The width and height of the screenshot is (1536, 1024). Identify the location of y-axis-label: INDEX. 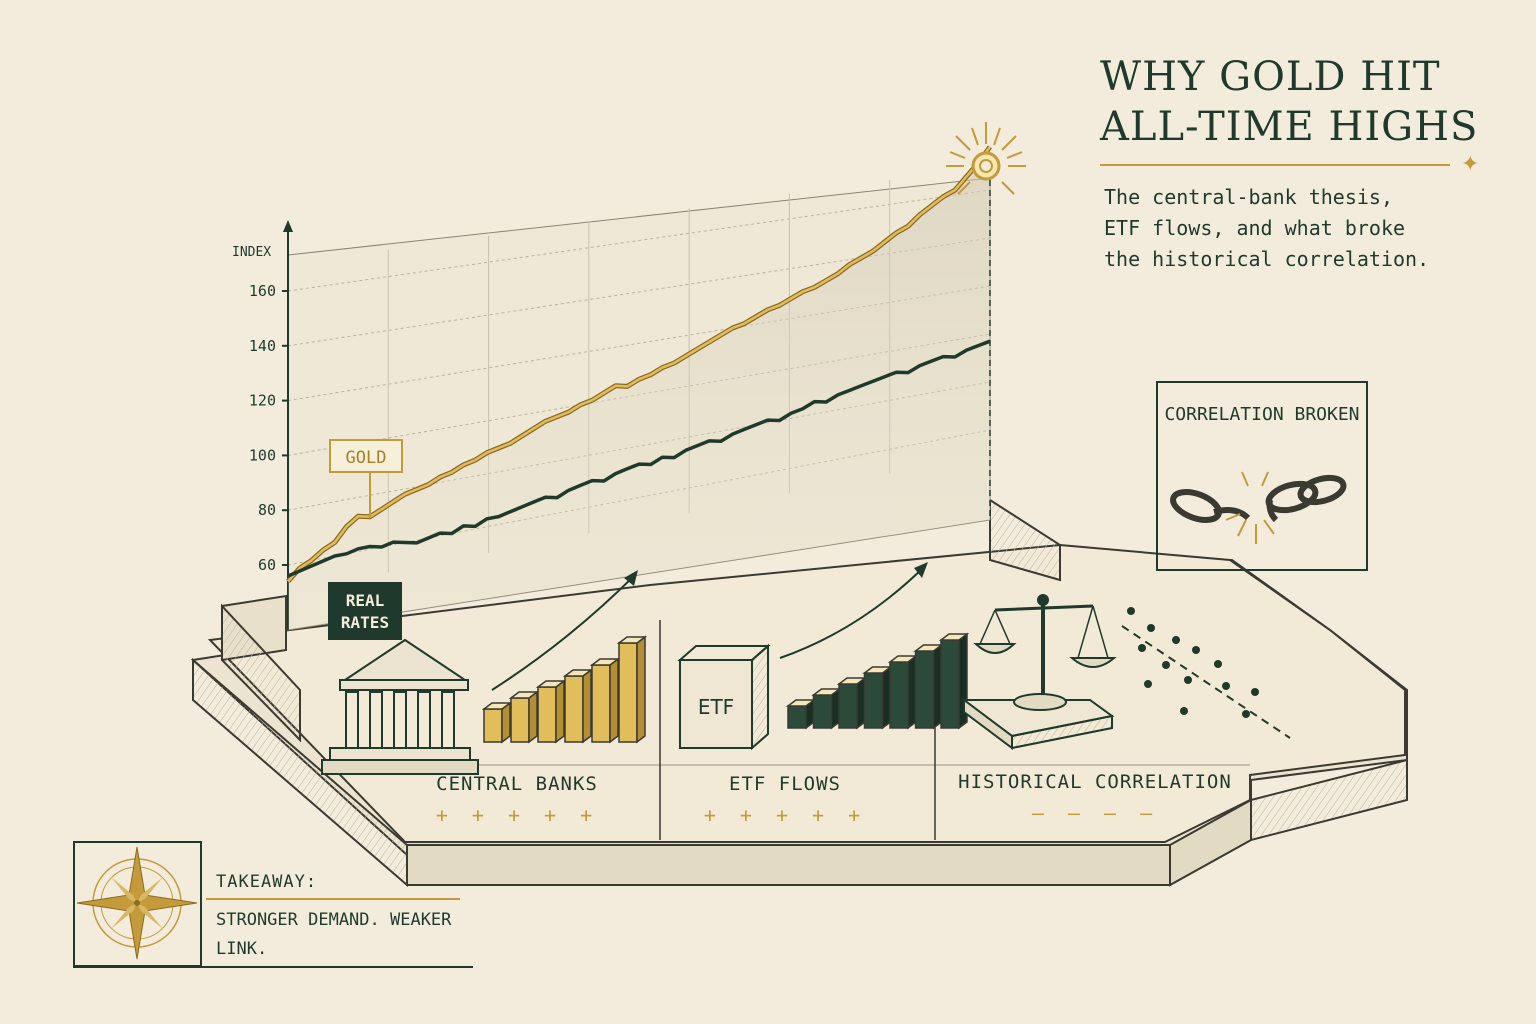
(251, 252).